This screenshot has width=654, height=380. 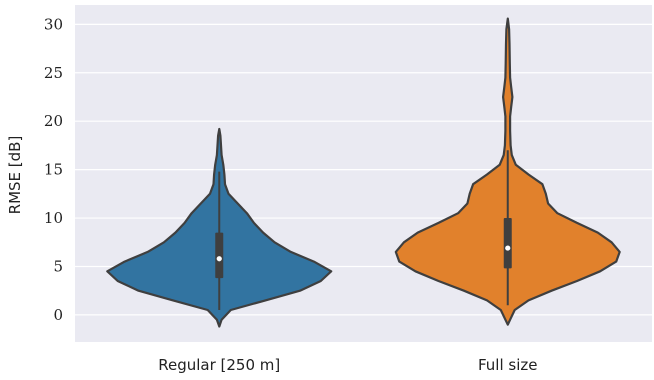 I want to click on y-tick-label: 10, so click(x=53, y=218).